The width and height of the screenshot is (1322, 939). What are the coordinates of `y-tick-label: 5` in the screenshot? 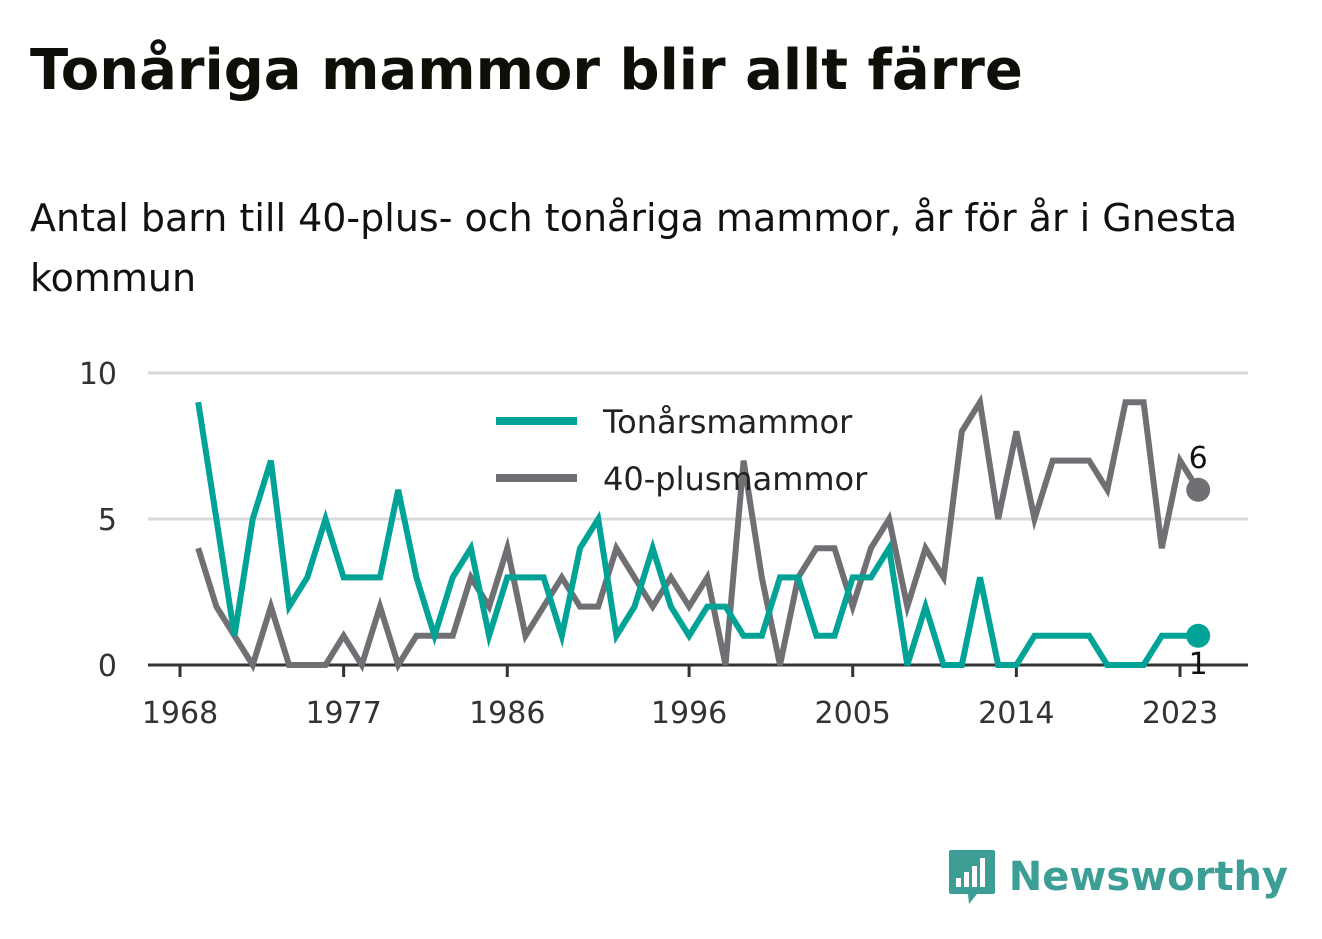 It's located at (107, 520).